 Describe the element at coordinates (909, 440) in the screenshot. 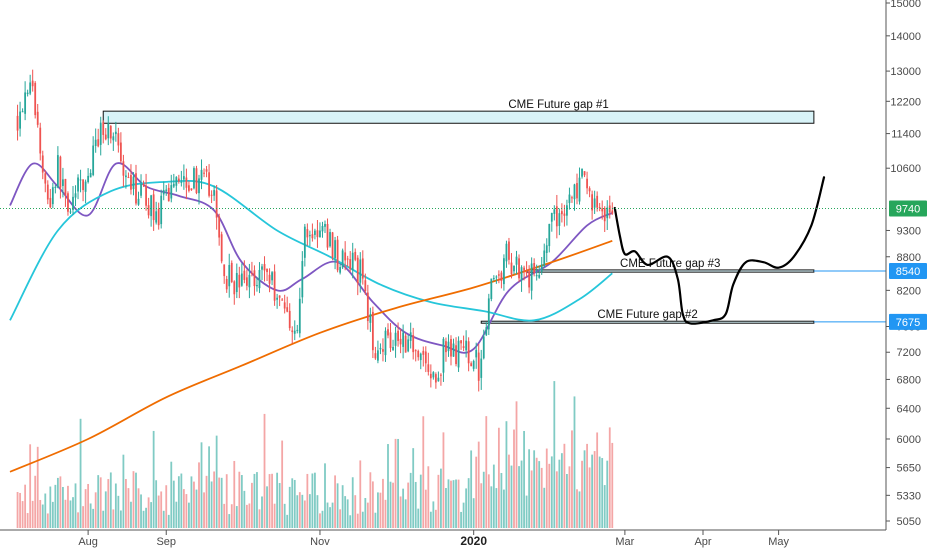

I see `y-tick-label: 6000` at that location.